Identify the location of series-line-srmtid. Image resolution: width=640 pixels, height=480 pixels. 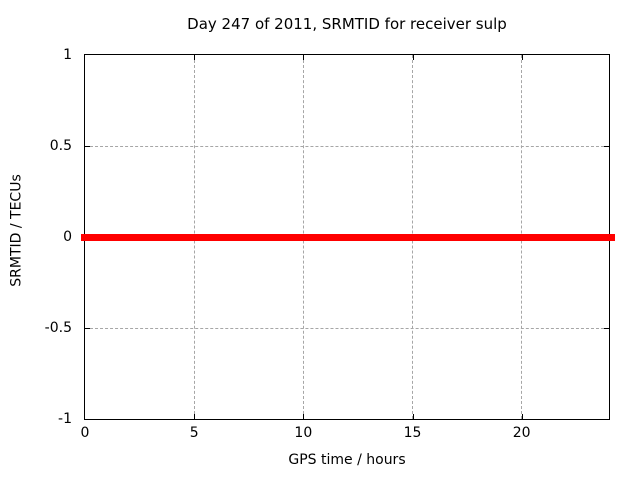
(348, 237).